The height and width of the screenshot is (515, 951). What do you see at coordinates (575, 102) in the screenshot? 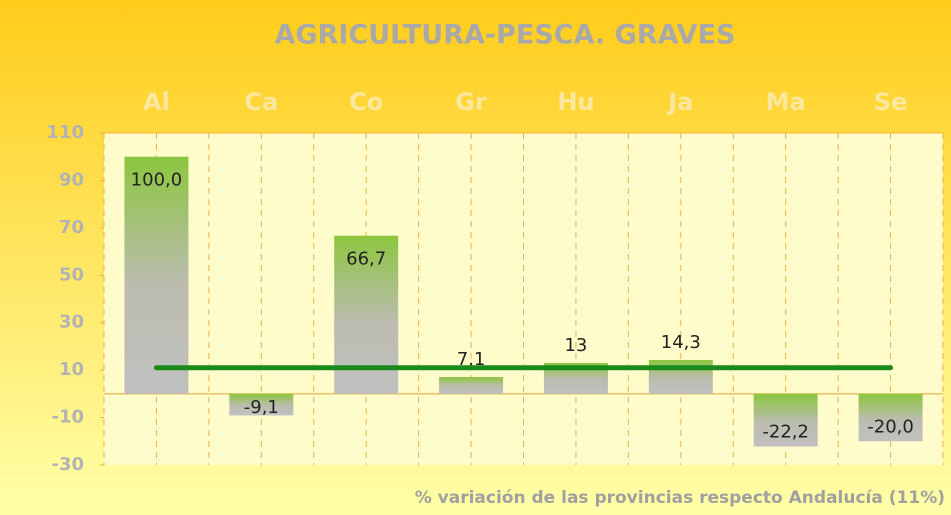
I see `x-tick-label: Hu` at bounding box center [575, 102].